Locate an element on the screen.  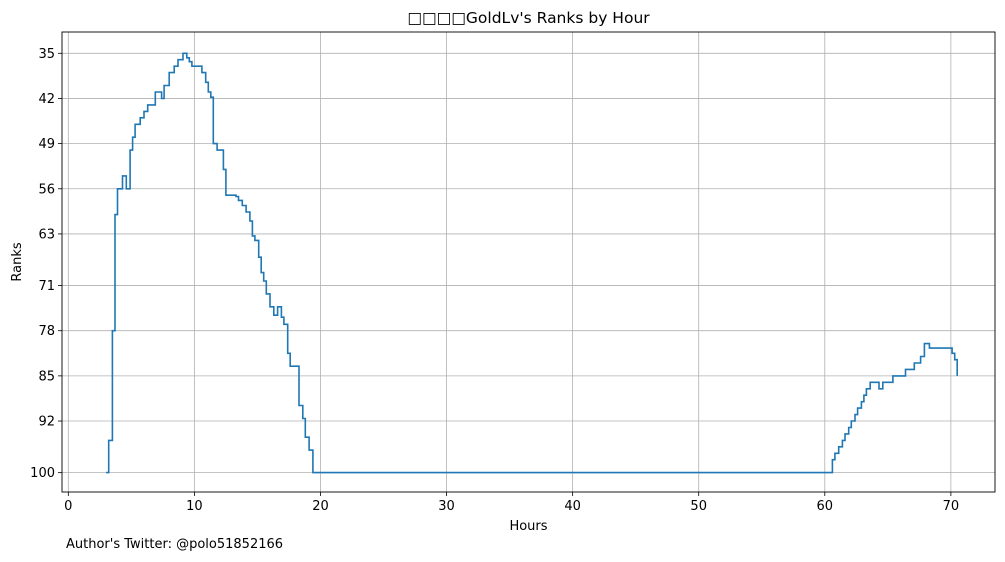
x-tick-label: 20 is located at coordinates (320, 506).